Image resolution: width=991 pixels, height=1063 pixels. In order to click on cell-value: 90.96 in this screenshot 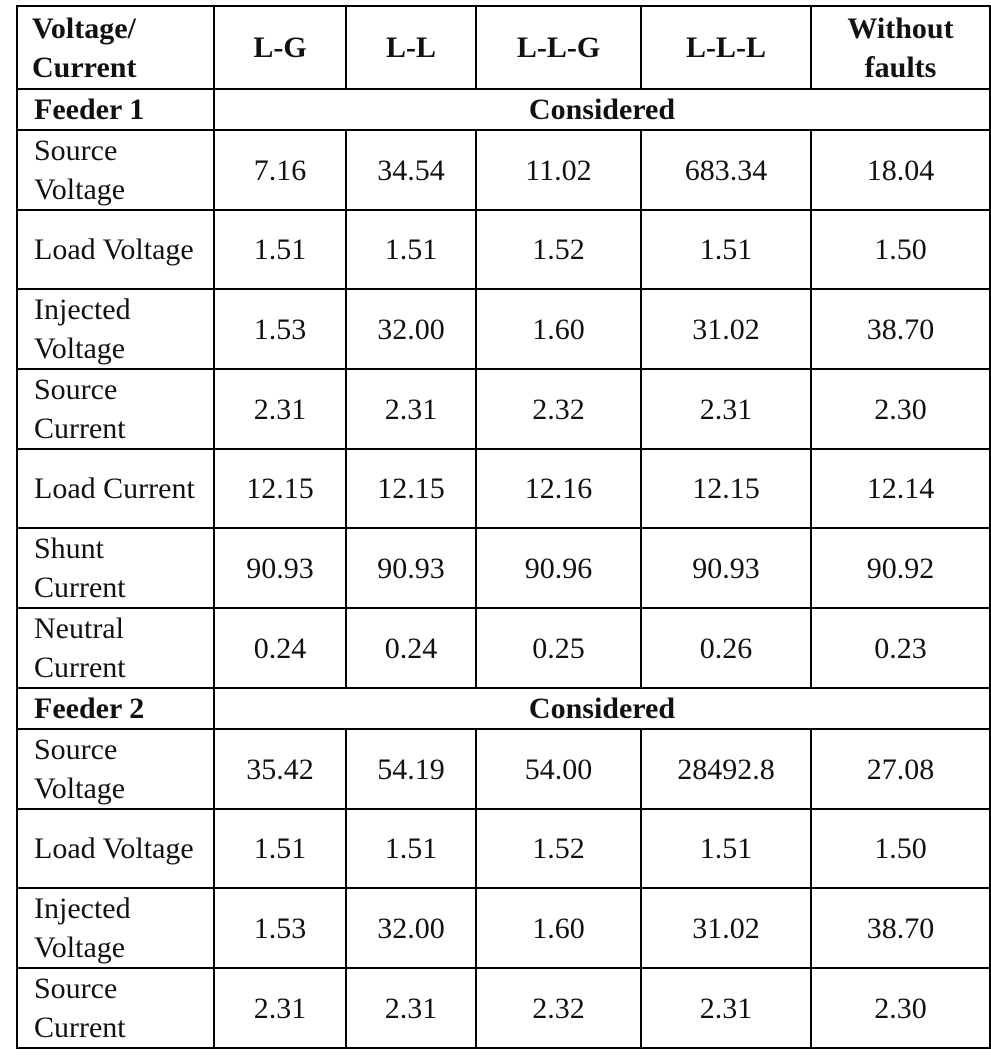, I will do `click(558, 568)`.